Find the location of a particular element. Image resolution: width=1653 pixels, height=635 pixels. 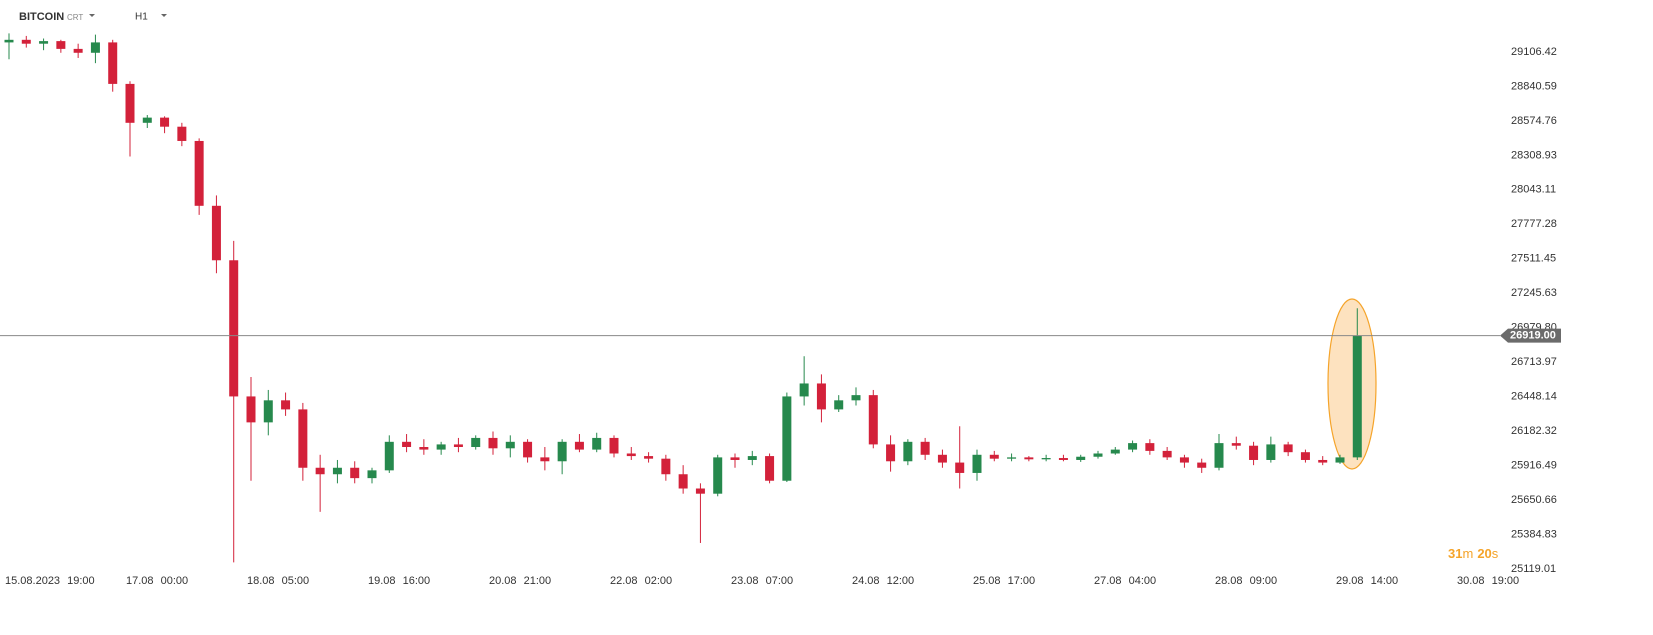

minutes-unit: m is located at coordinates (1467, 553).